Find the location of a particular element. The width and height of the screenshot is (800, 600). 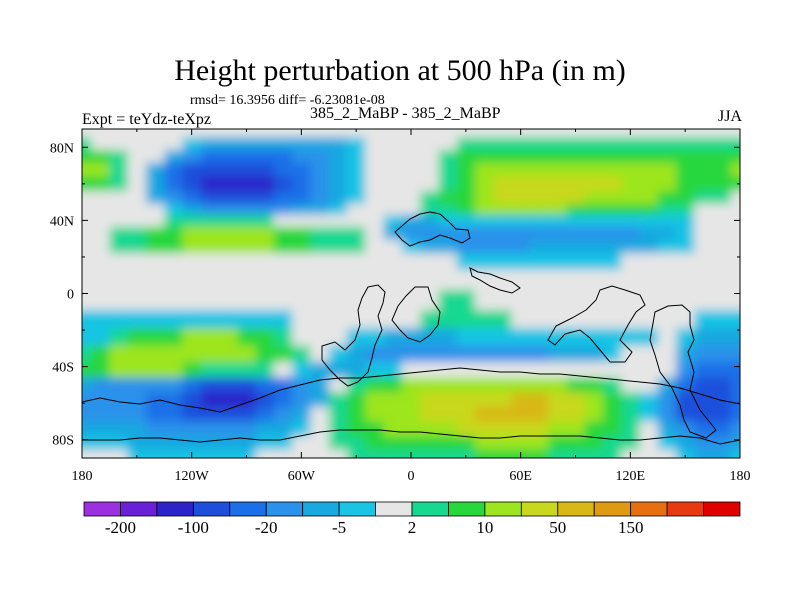

case-label: 385_2_MaBP - 385_2_MaBP is located at coordinates (405, 113).